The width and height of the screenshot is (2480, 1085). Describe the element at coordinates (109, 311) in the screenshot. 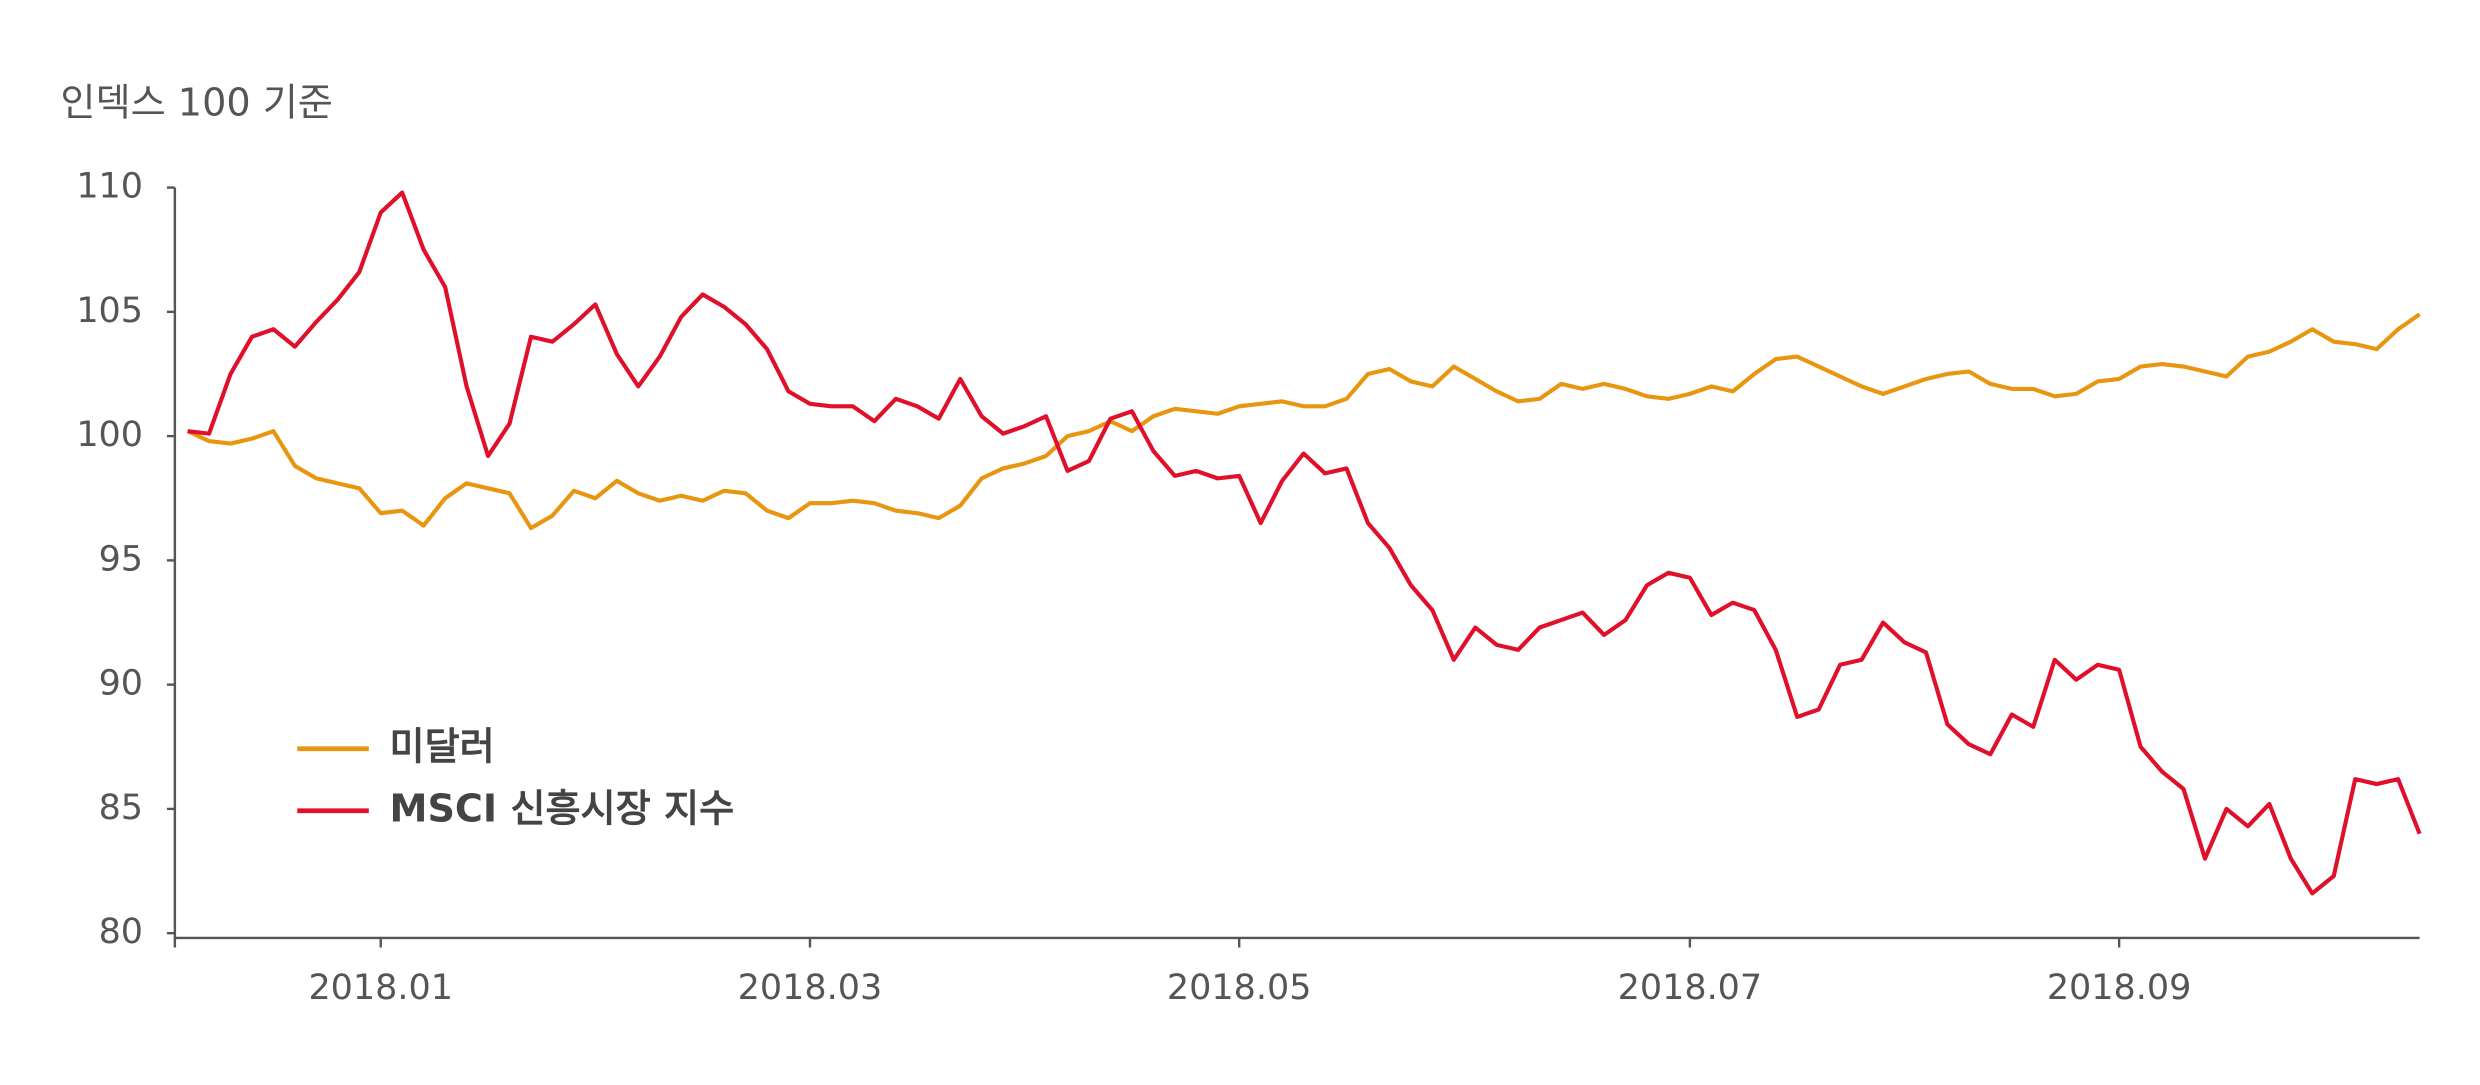

I see `y-tick-label: 105` at that location.